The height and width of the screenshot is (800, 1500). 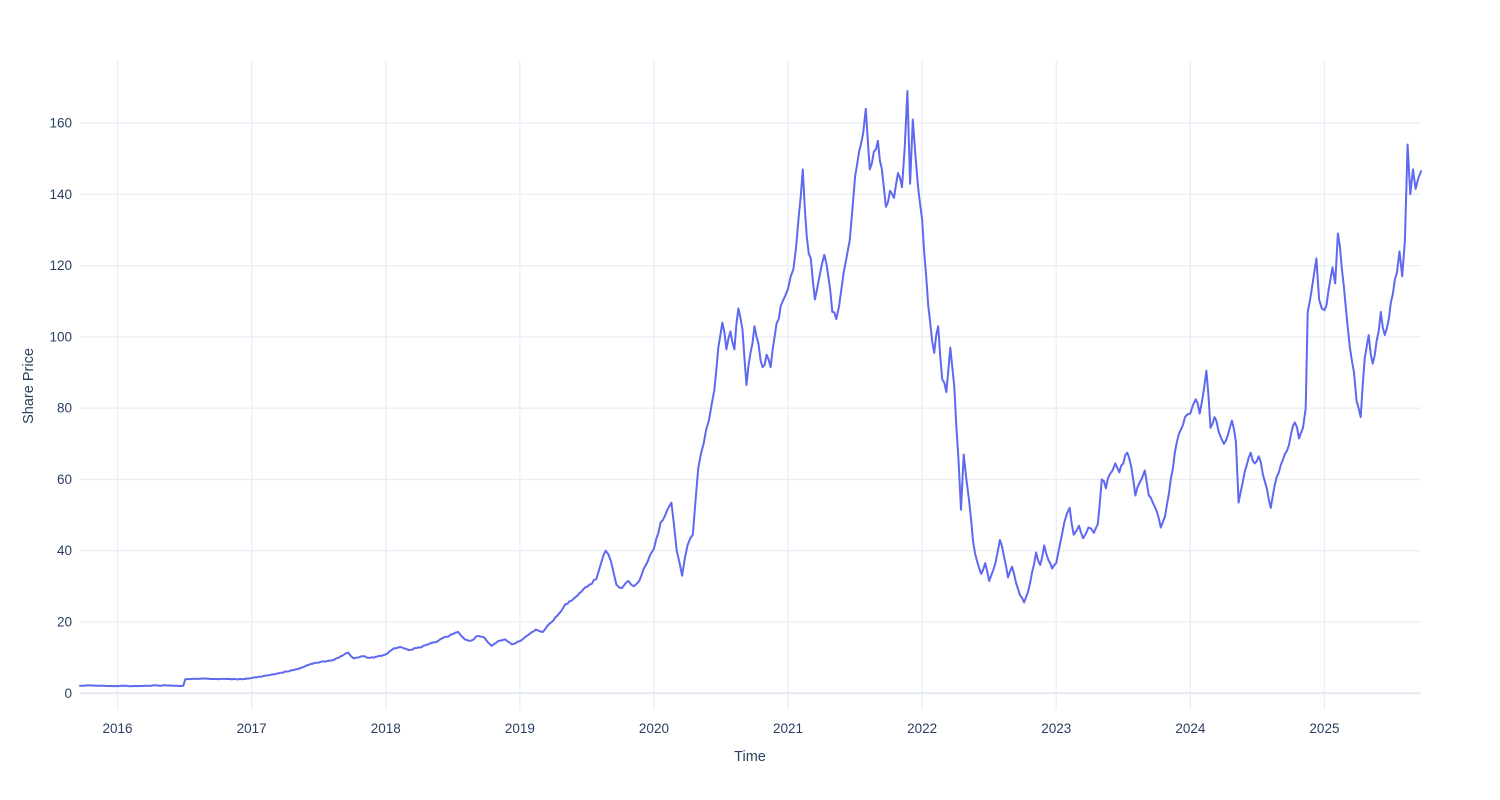 What do you see at coordinates (654, 728) in the screenshot?
I see `x-tick-label: 2020` at bounding box center [654, 728].